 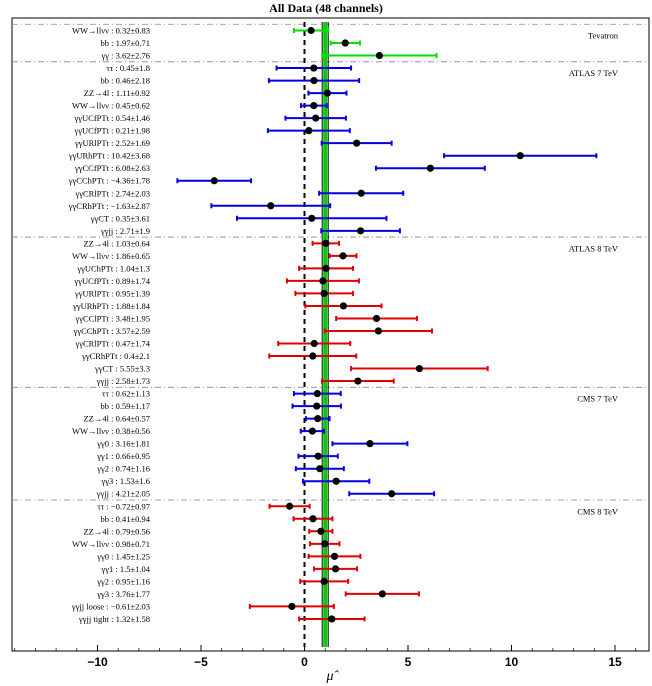 What do you see at coordinates (113, 268) in the screenshot?
I see `row-label: γγUChPTt : 1.04±1.3` at bounding box center [113, 268].